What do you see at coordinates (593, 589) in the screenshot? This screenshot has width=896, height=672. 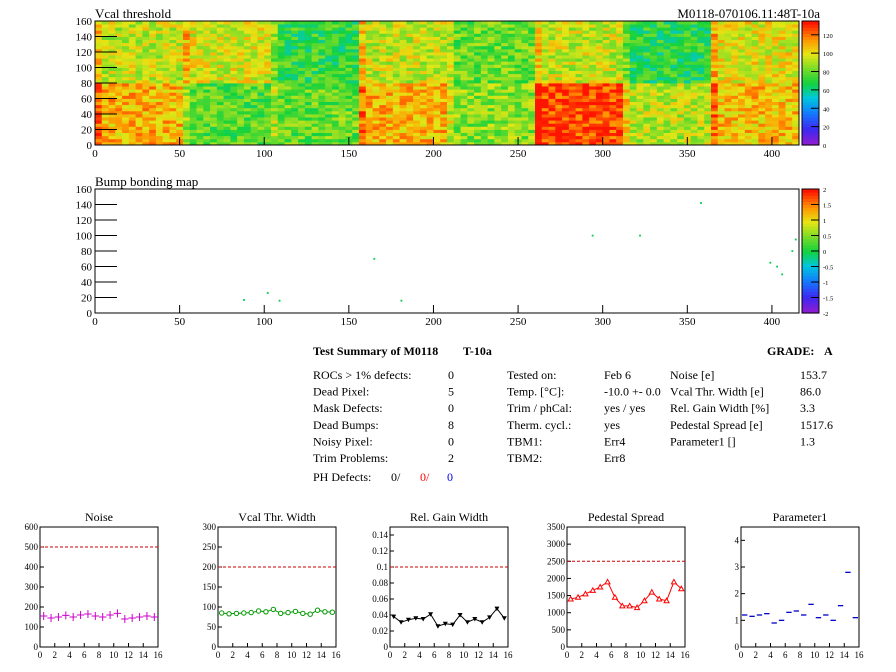 I see `data-point` at bounding box center [593, 589].